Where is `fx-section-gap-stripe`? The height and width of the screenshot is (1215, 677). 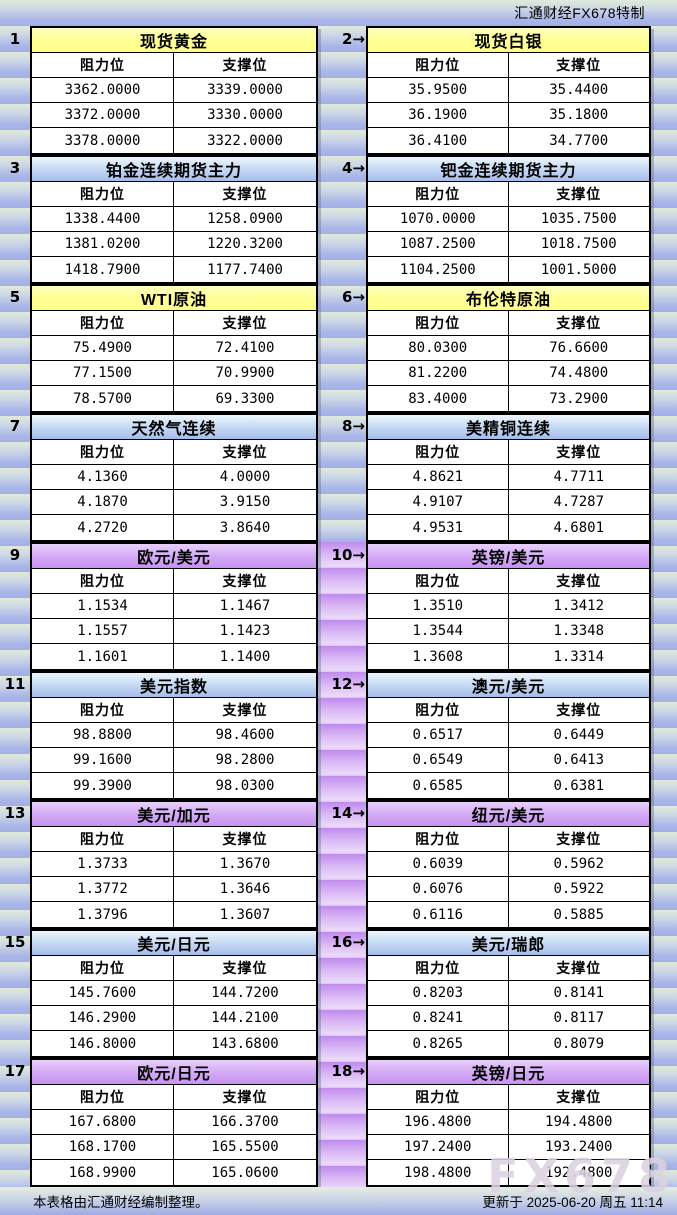
fx-section-gap-stripe is located at coordinates (342, 864).